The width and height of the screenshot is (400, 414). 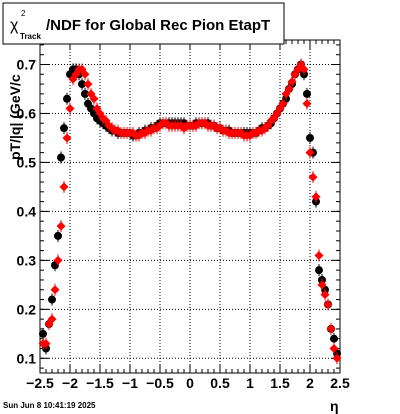 I want to click on title-superscript: 2, so click(x=23, y=13).